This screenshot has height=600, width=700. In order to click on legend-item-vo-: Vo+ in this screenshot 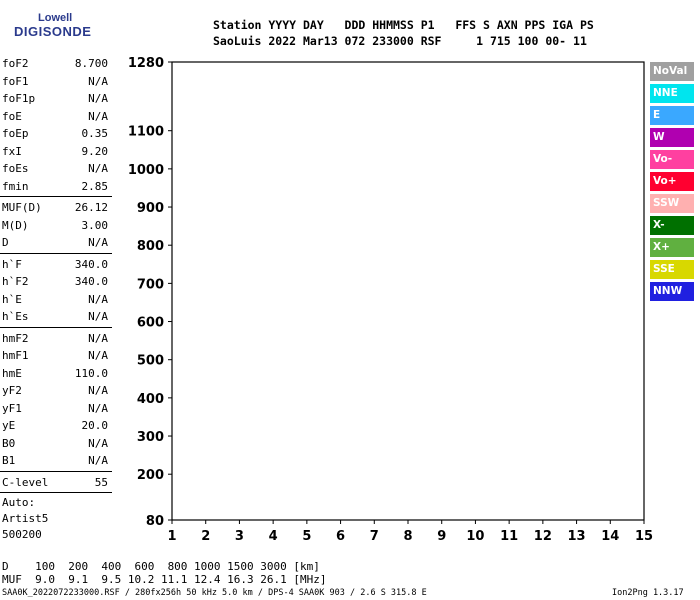, I will do `click(672, 181)`.